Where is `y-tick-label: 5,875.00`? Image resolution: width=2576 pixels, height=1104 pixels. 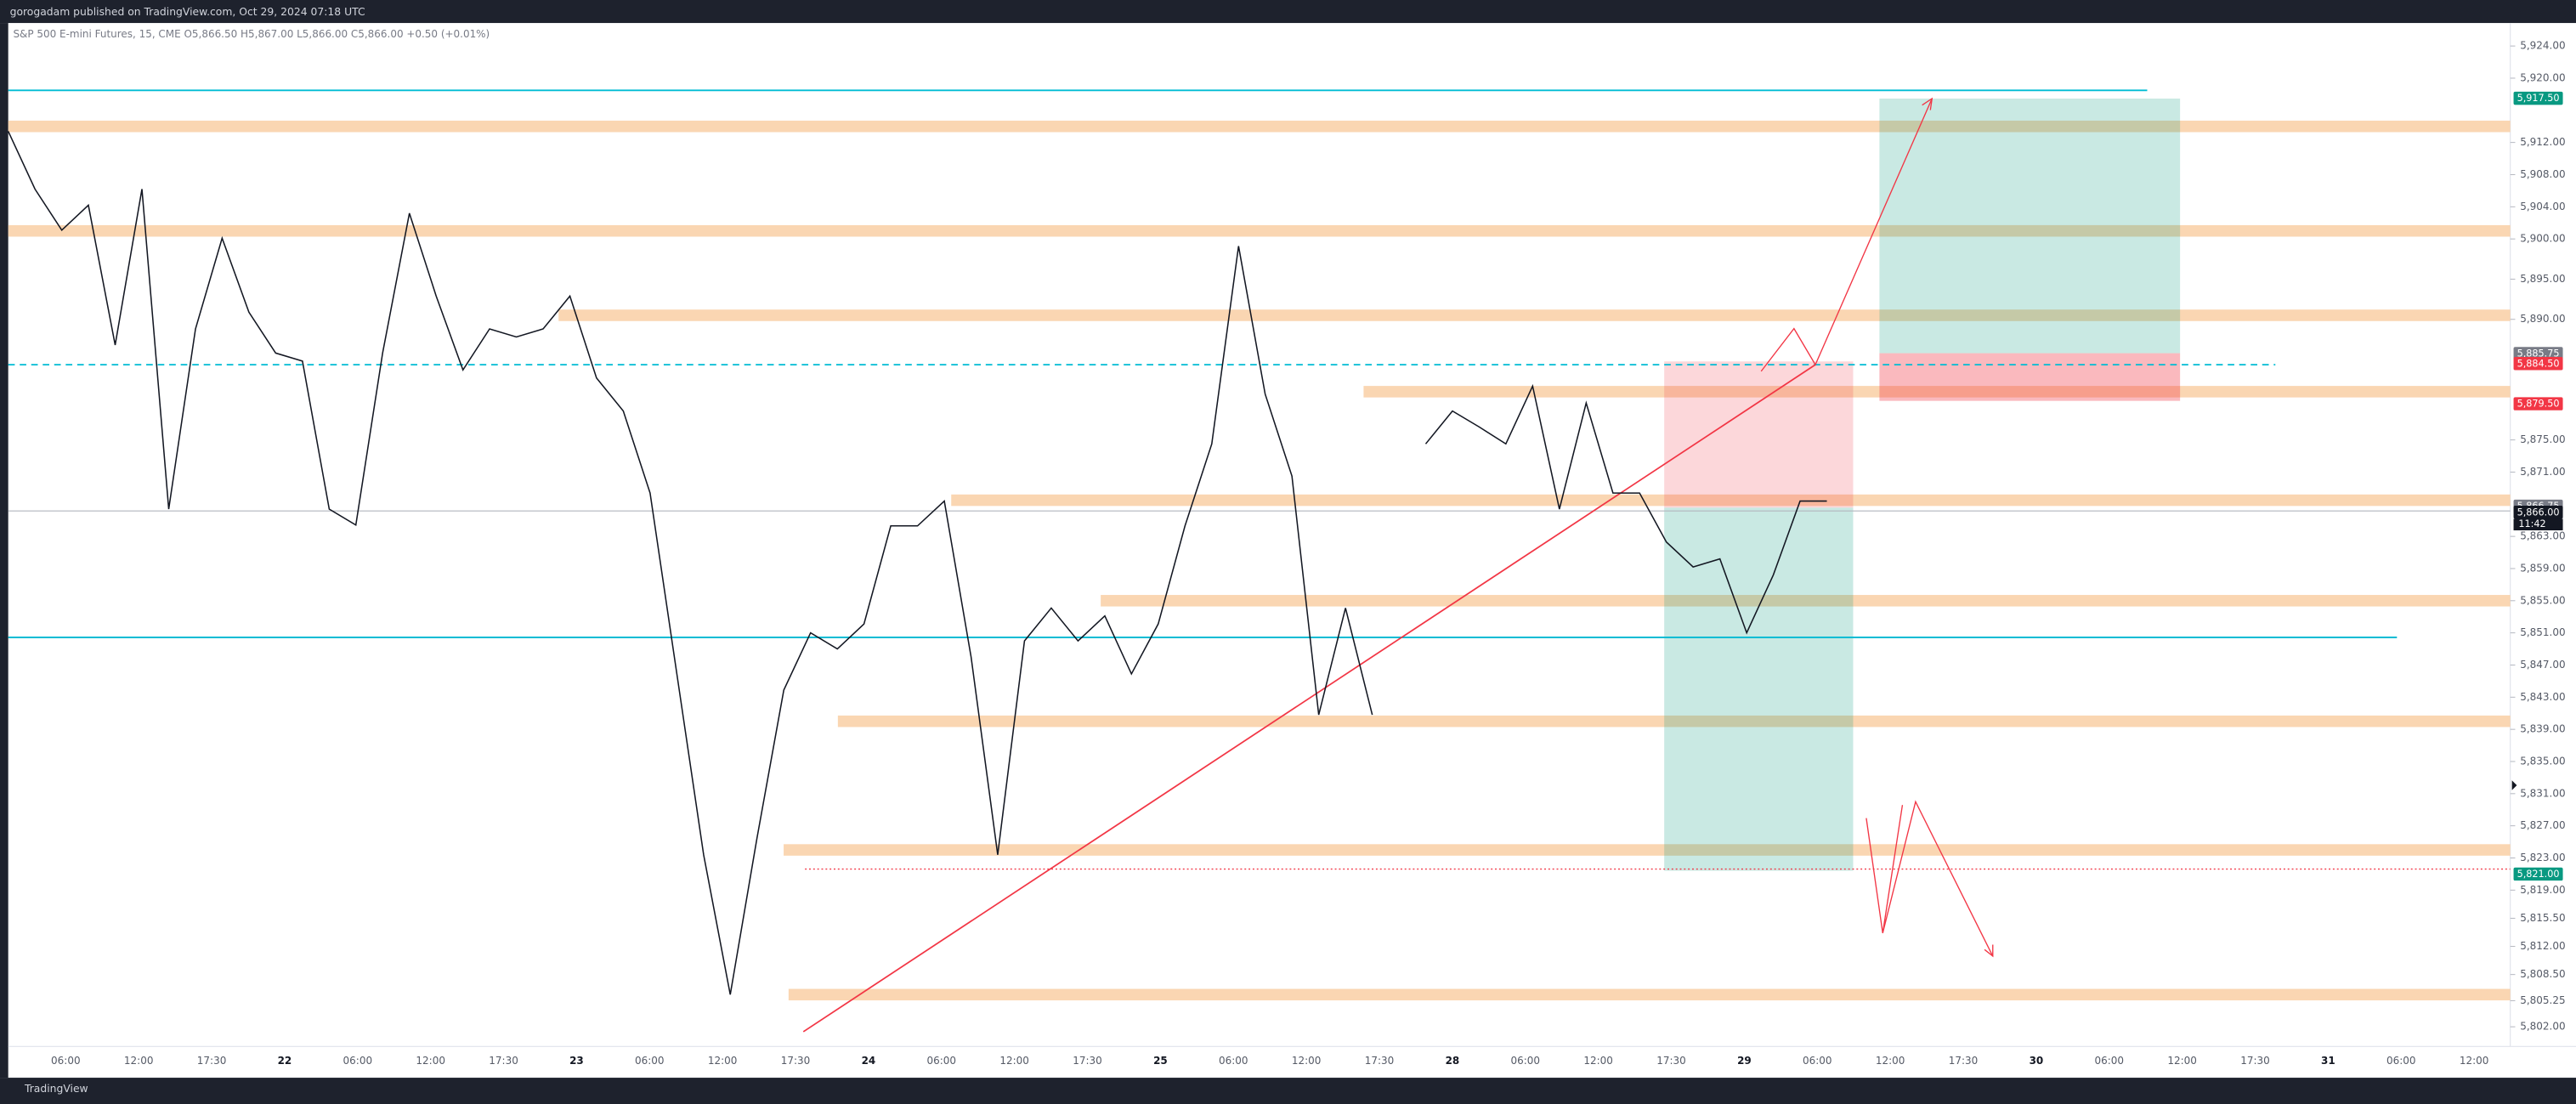
y-tick-label: 5,875.00 is located at coordinates (2542, 439).